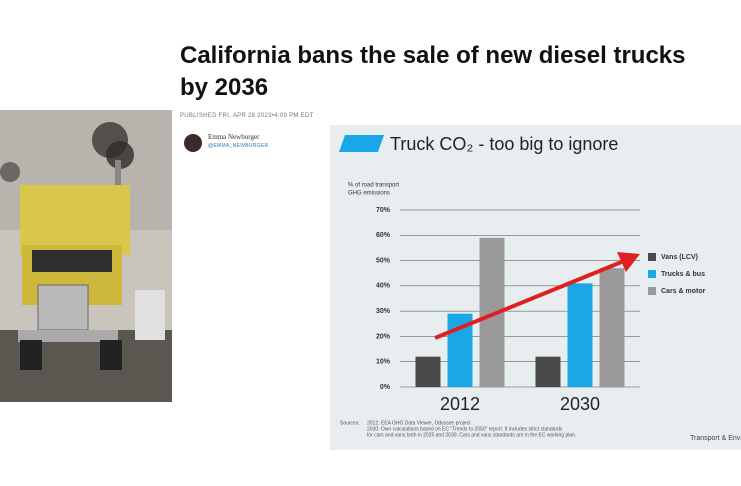  I want to click on y-axis-label: % of road transport, so click(373, 186).